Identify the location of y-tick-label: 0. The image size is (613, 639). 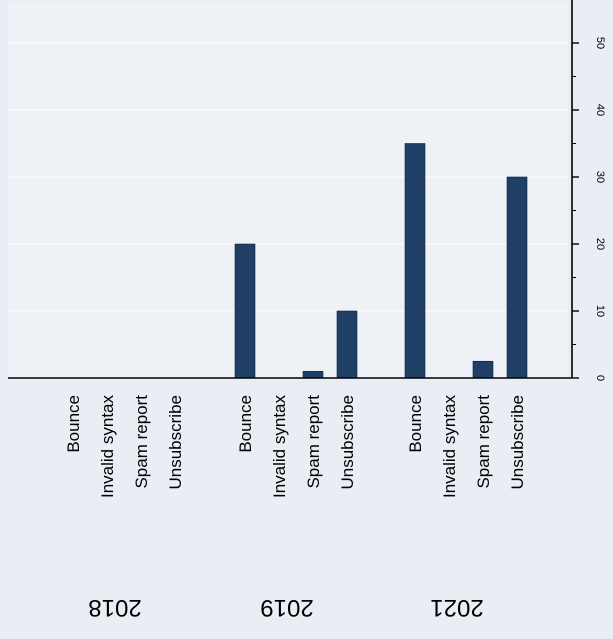
(600, 378).